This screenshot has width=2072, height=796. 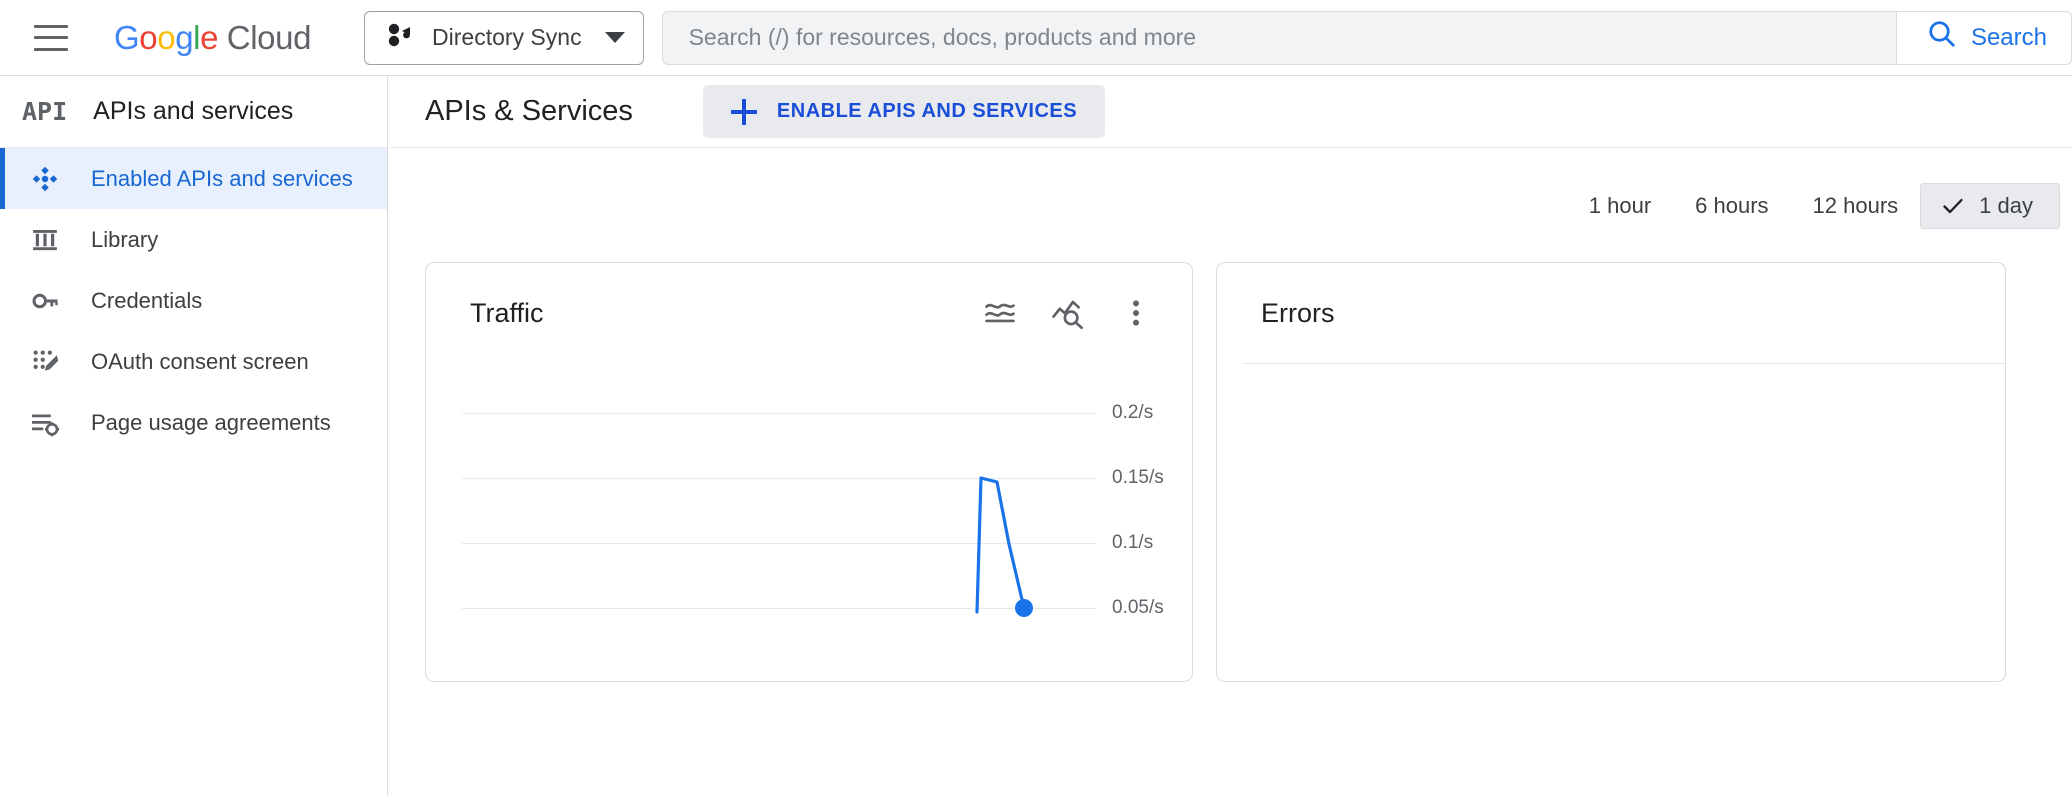 What do you see at coordinates (184, 37) in the screenshot?
I see `logo-letter-g2: g` at bounding box center [184, 37].